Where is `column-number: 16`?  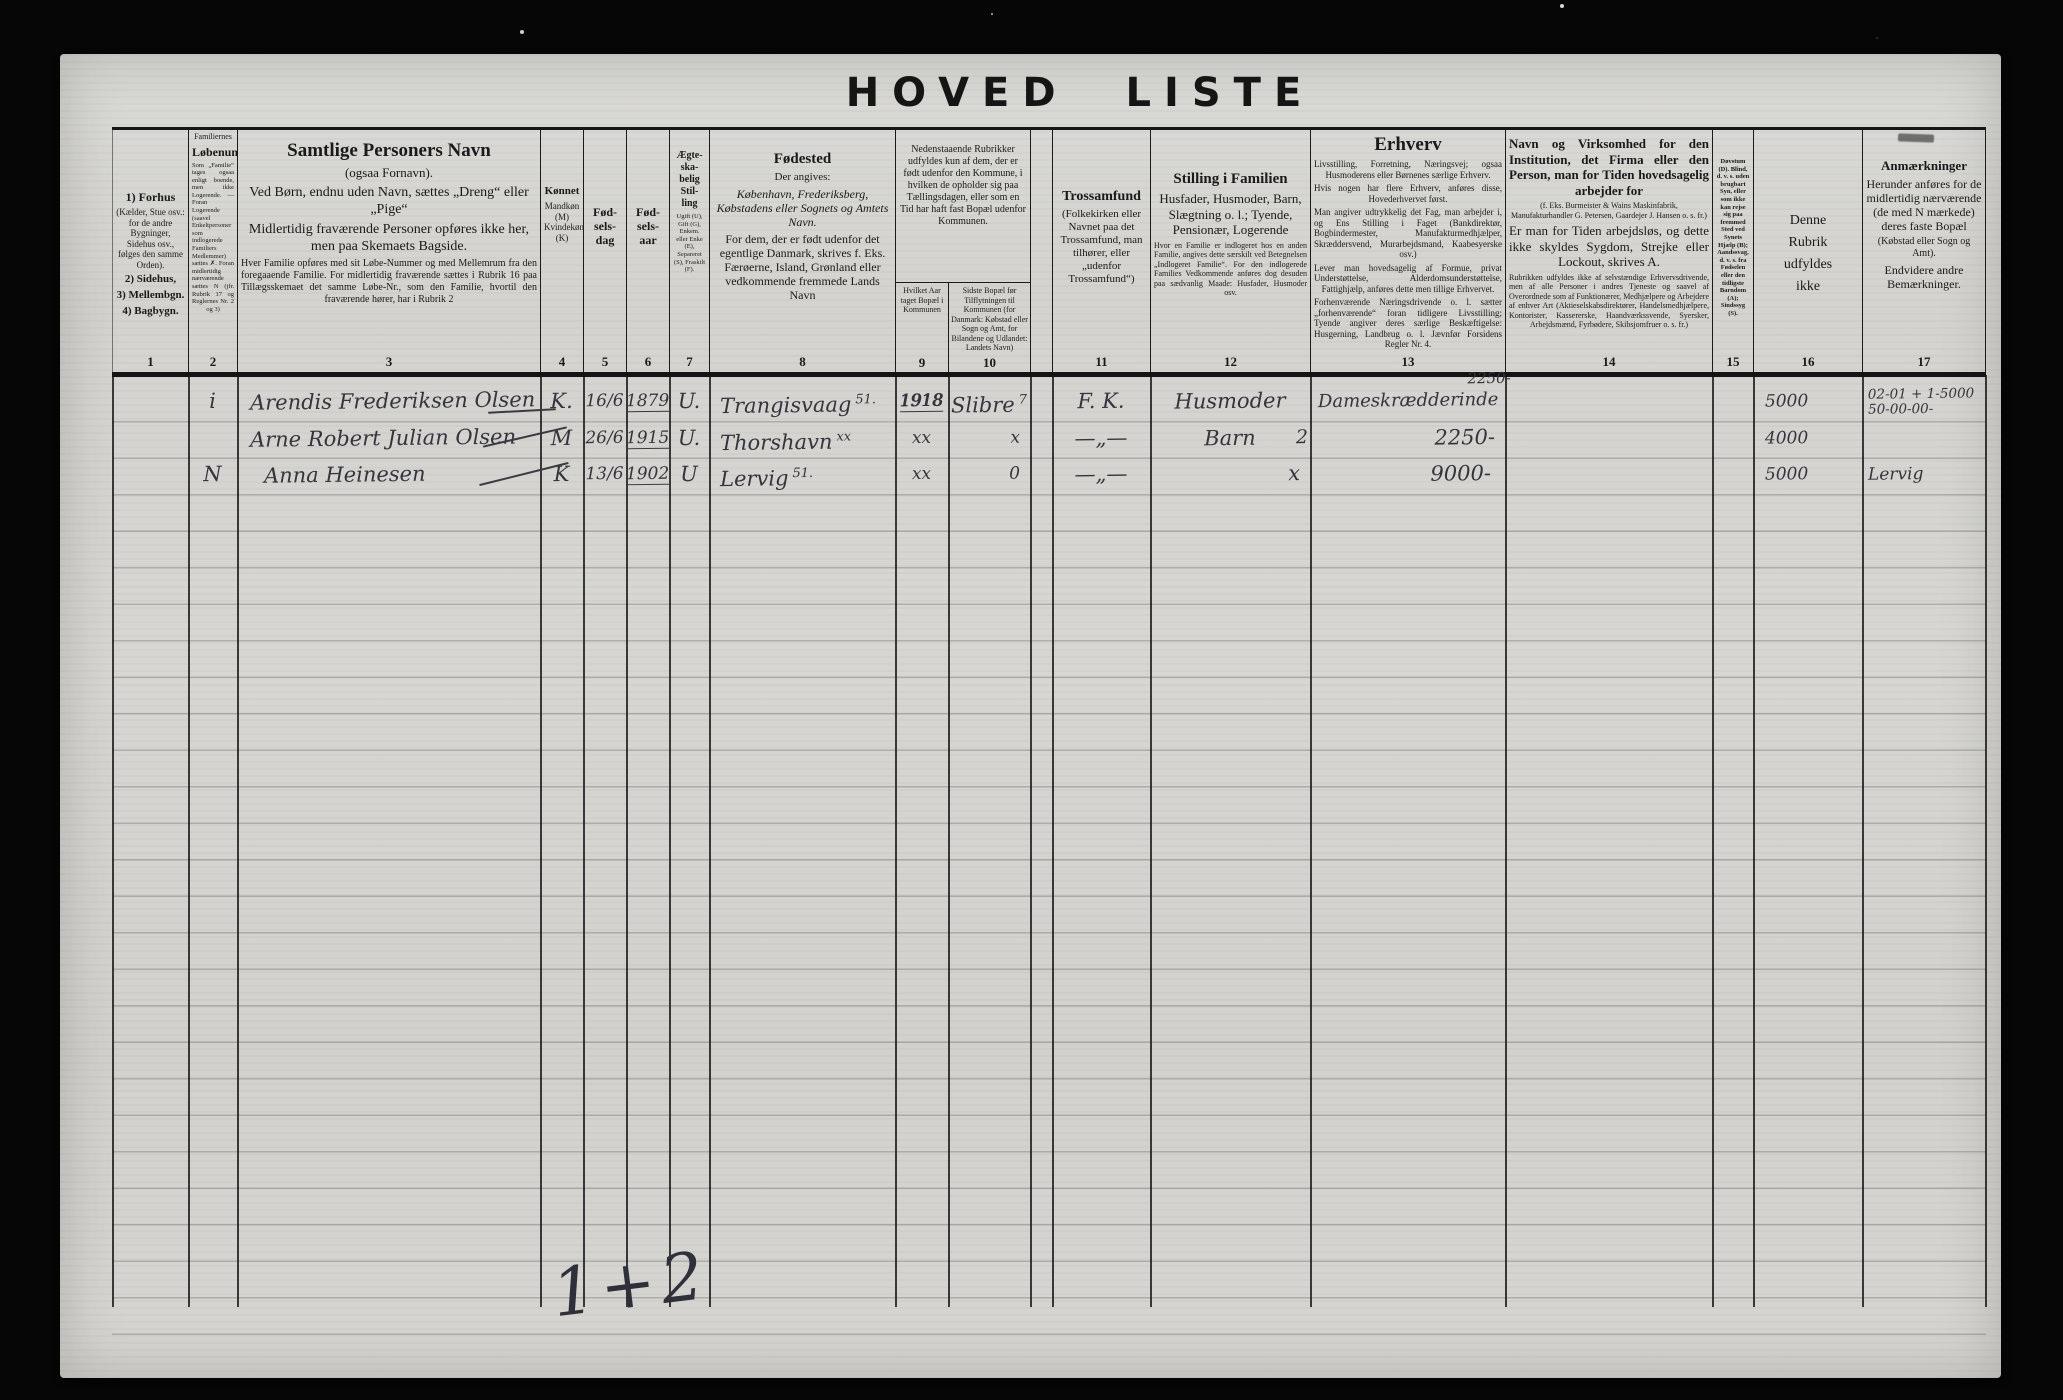
column-number: 16 is located at coordinates (1808, 361).